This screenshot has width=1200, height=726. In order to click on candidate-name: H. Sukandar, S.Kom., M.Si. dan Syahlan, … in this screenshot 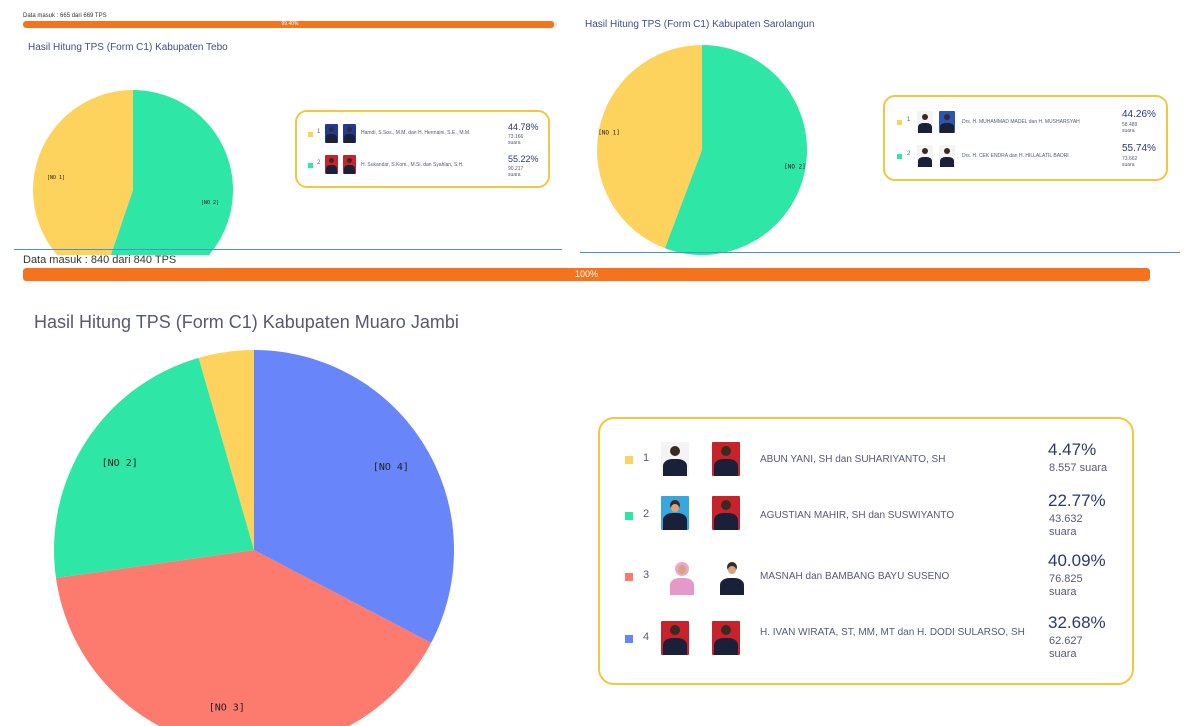, I will do `click(412, 165)`.